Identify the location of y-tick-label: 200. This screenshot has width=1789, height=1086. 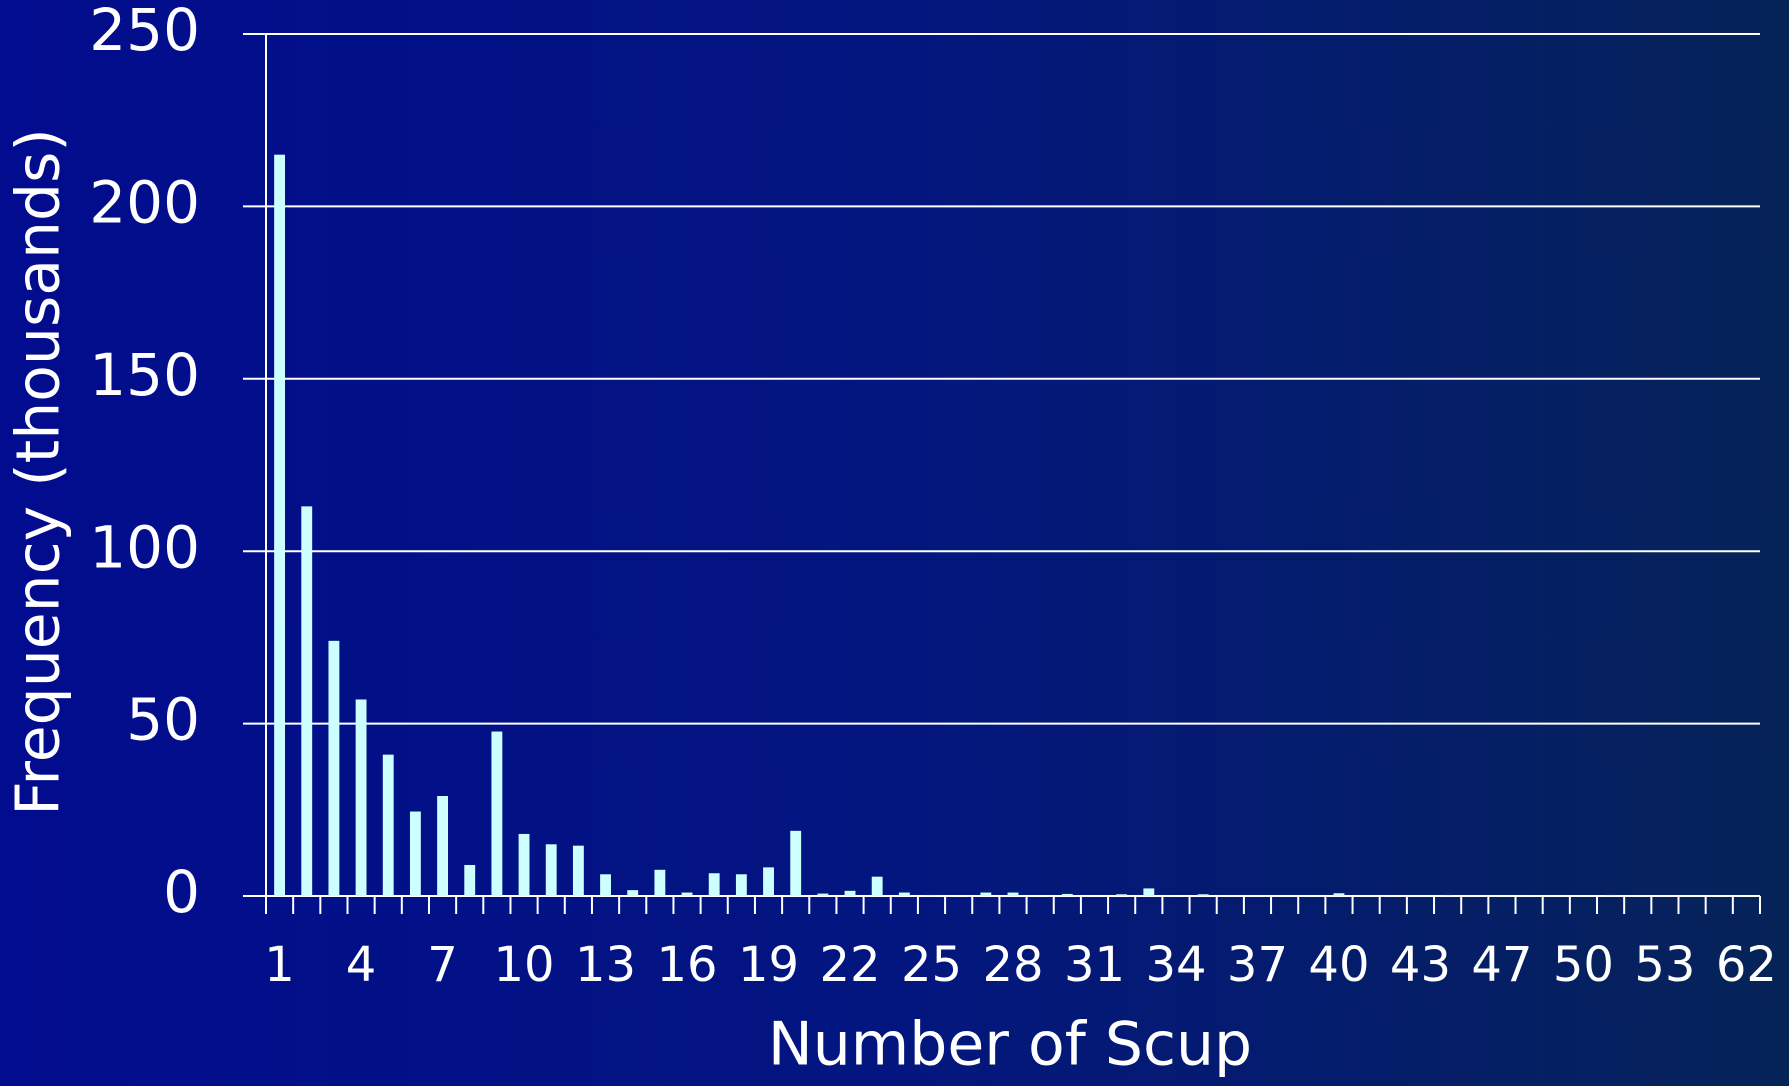
(144, 203).